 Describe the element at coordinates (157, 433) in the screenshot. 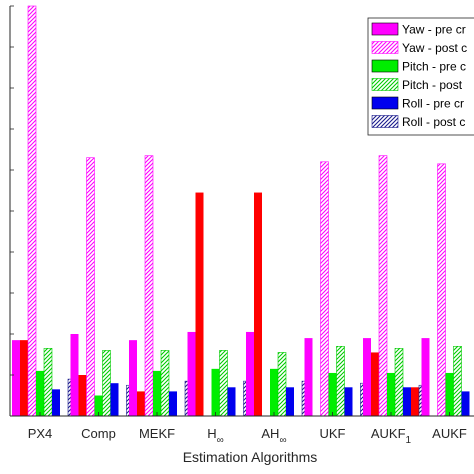

I see `x-tick-label: MEKF` at that location.